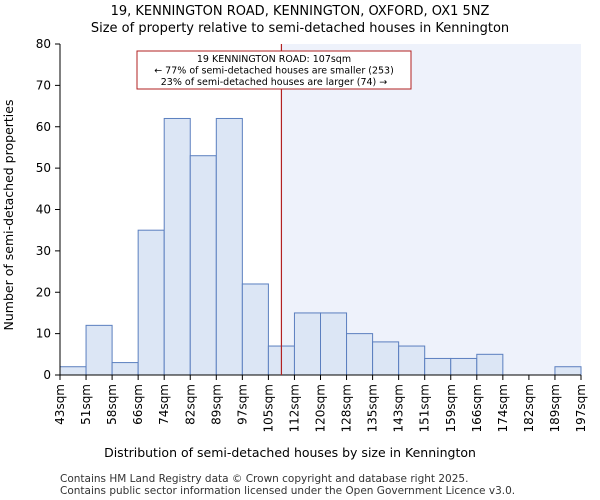 The height and width of the screenshot is (500, 600). What do you see at coordinates (43, 85) in the screenshot?
I see `y-tick-label: 70` at bounding box center [43, 85].